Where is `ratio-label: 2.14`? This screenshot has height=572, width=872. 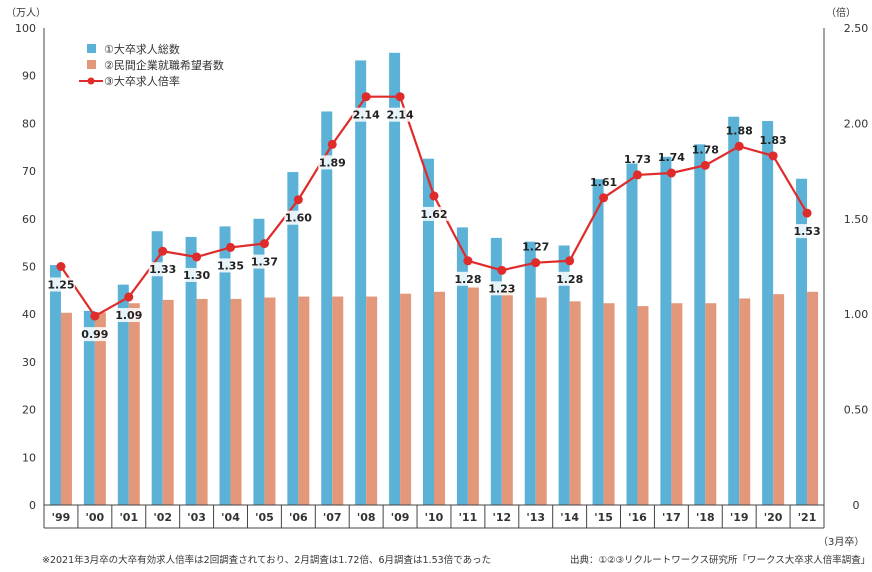 ratio-label: 2.14 is located at coordinates (366, 115).